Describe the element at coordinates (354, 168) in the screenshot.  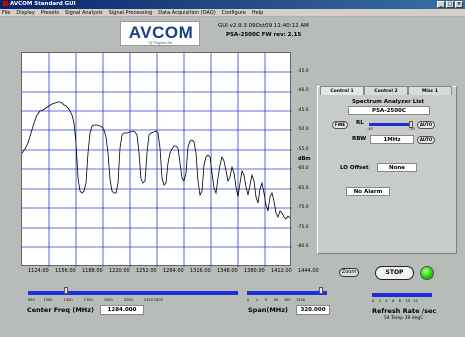
I see `lo-offset-label: LO Offset` at that location.